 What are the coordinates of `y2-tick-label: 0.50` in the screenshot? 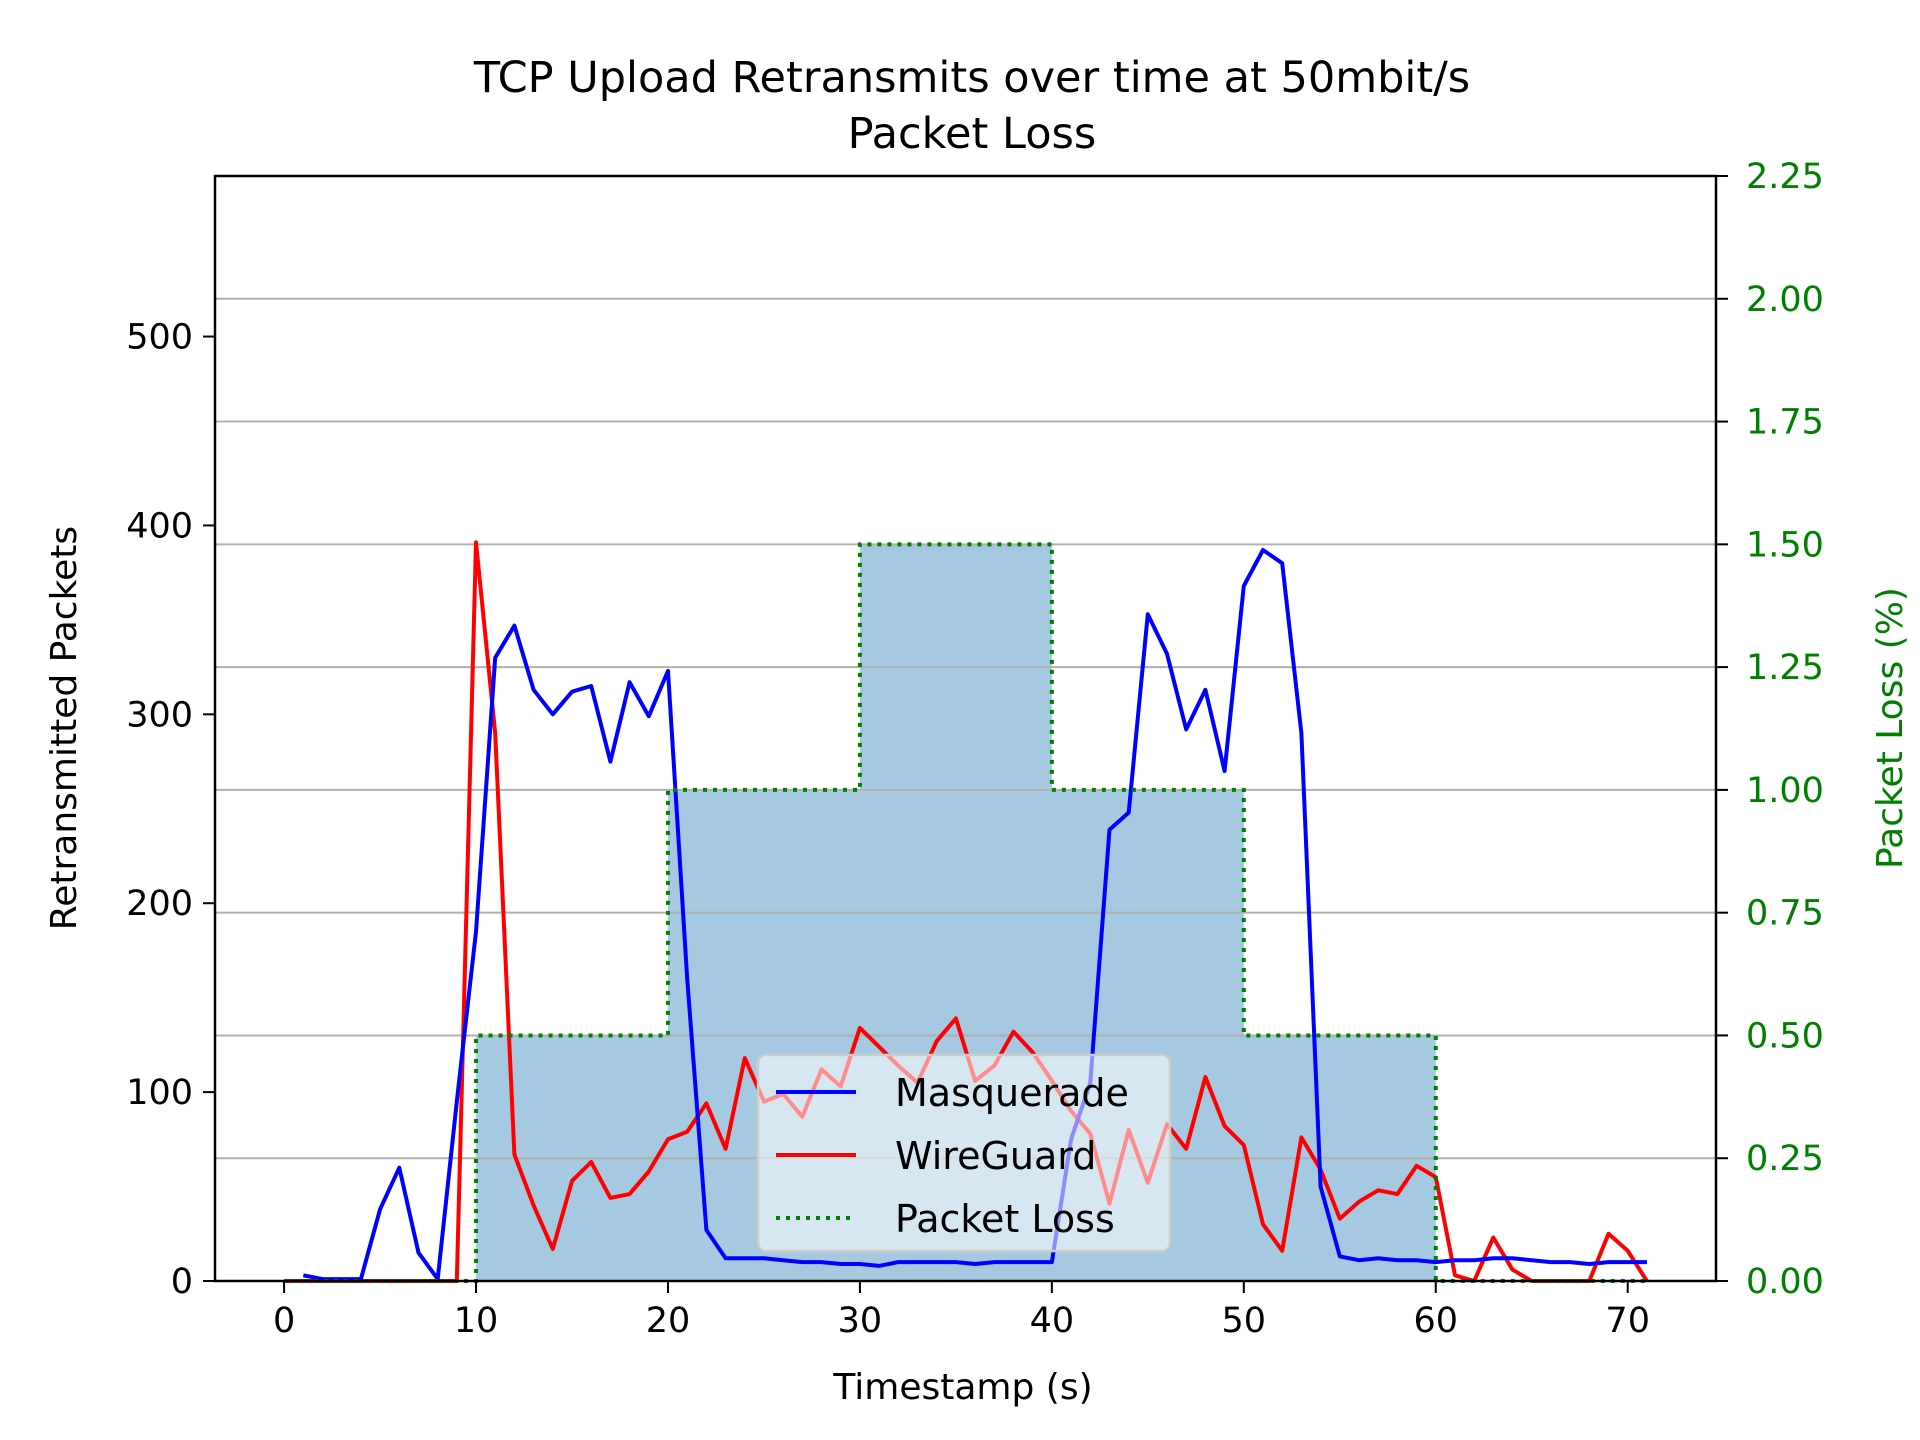 It's located at (1785, 1036).